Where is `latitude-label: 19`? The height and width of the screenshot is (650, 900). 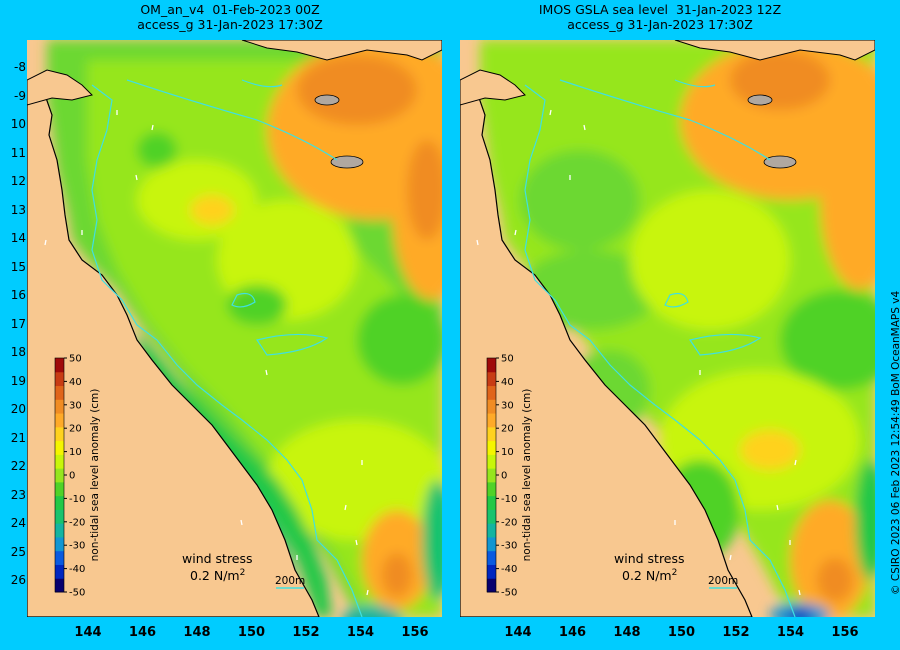 latitude-label: 19 is located at coordinates (18, 380).